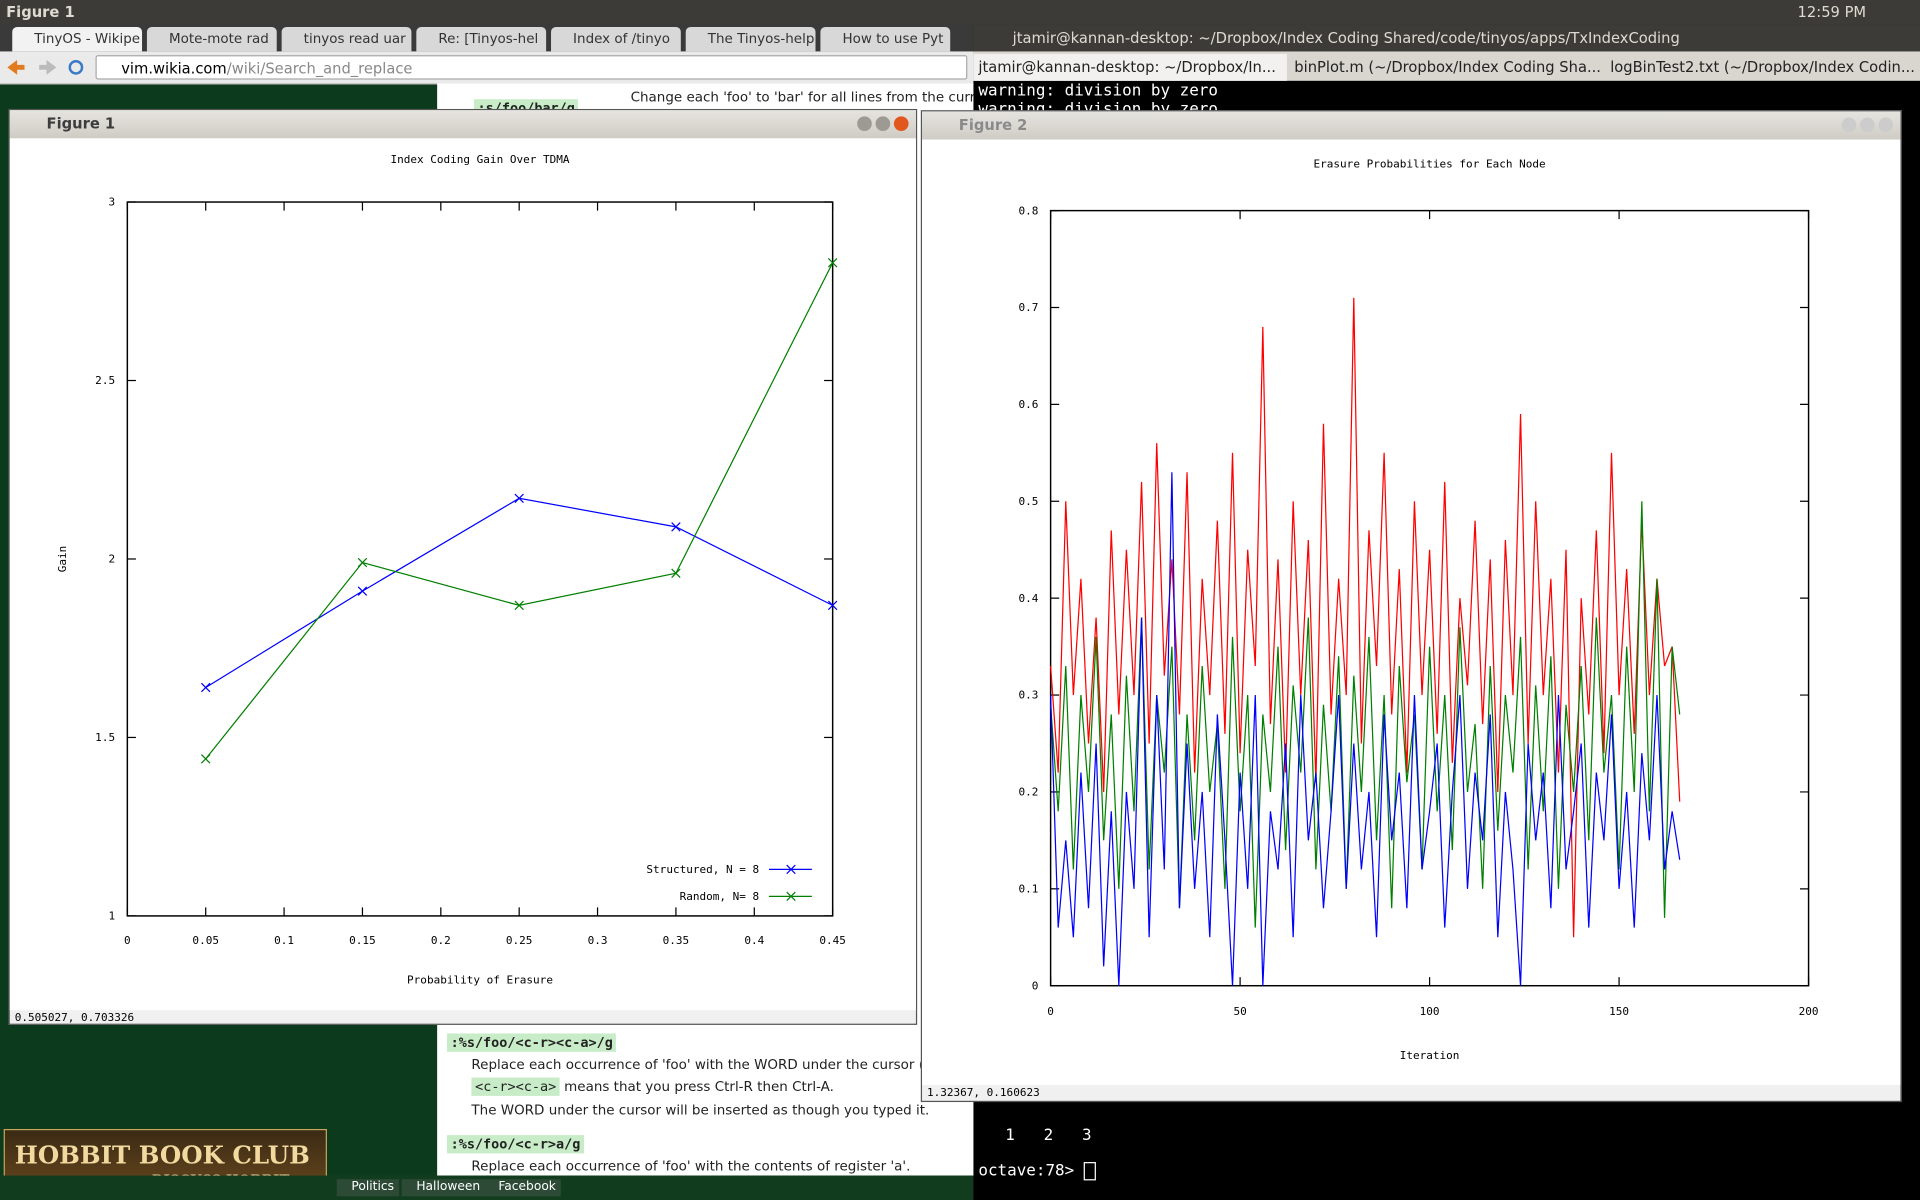 This screenshot has height=1200, width=1920. What do you see at coordinates (105, 380) in the screenshot?
I see `y-tick-label: 2.5` at bounding box center [105, 380].